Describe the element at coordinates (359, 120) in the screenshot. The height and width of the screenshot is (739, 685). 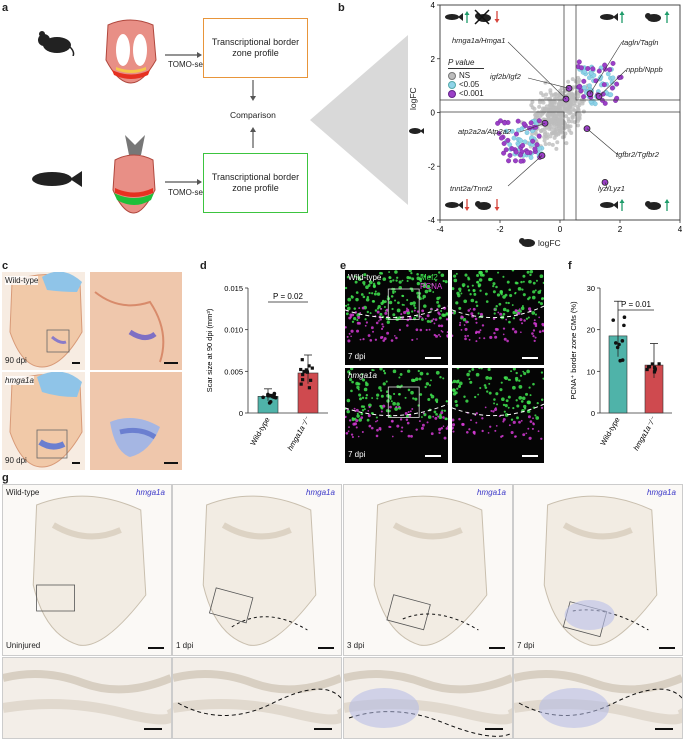
I see `zoom-wedge` at that location.